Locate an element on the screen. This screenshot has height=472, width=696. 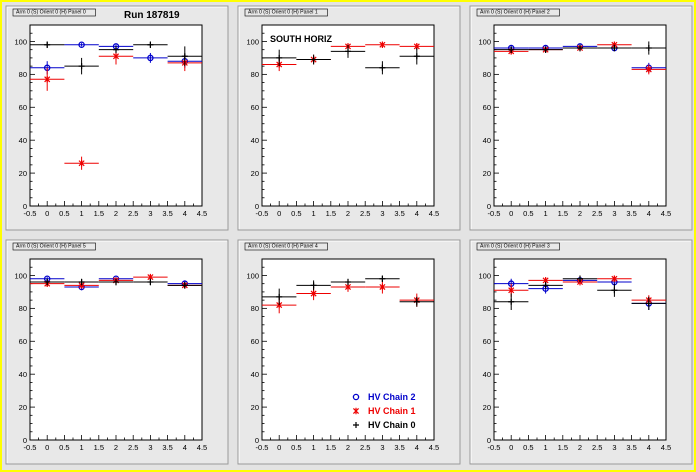
legend: HV Chain 2 HV Chain 1 HV Chain 0 is located at coordinates (384, 411).